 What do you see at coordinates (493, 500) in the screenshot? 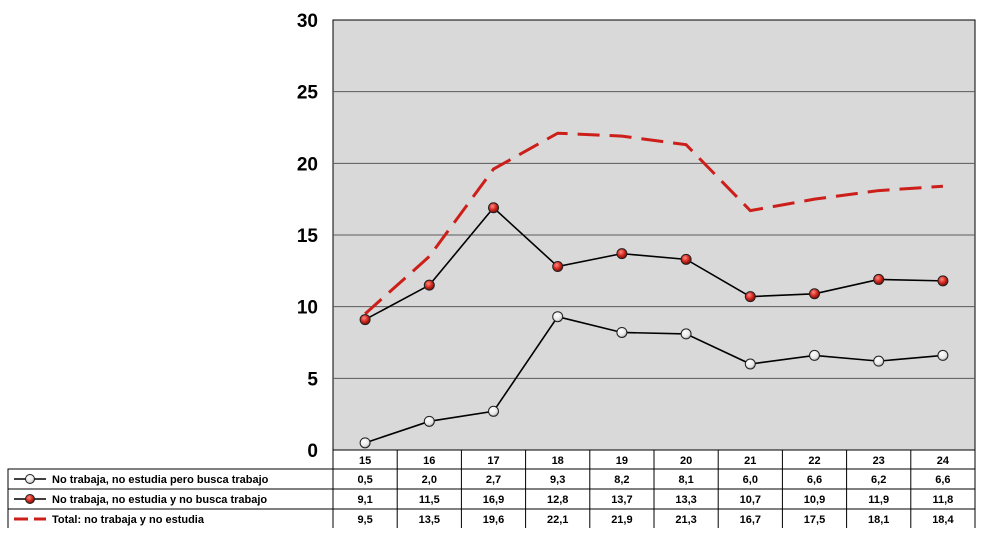
I see `table-cell: 16,9` at bounding box center [493, 500].